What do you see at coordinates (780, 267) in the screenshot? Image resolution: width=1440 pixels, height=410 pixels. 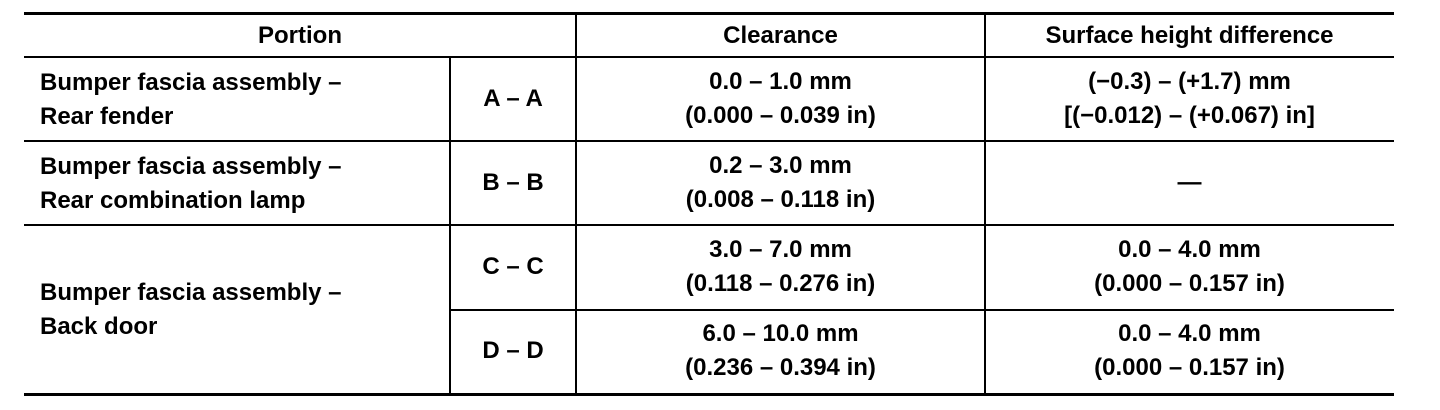 I see `clearance-cell: 3.0 – 7.0 mm (0.118 – 0.276 in)` at bounding box center [780, 267].